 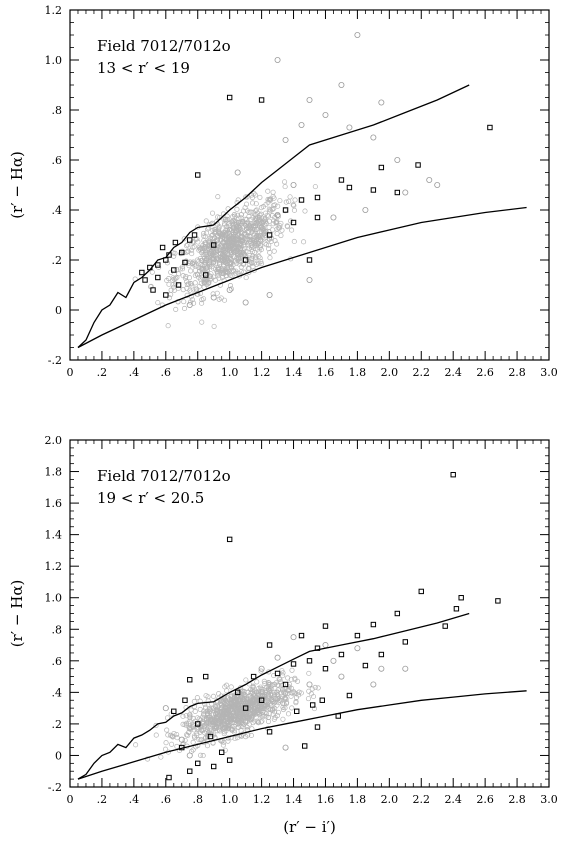 I want to click on y-tick-label: .8, so click(x=57, y=629).